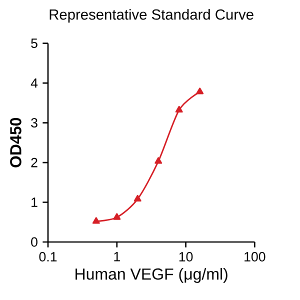 The height and width of the screenshot is (300, 300). Describe the element at coordinates (186, 257) in the screenshot. I see `x-tick-label: 10` at that location.